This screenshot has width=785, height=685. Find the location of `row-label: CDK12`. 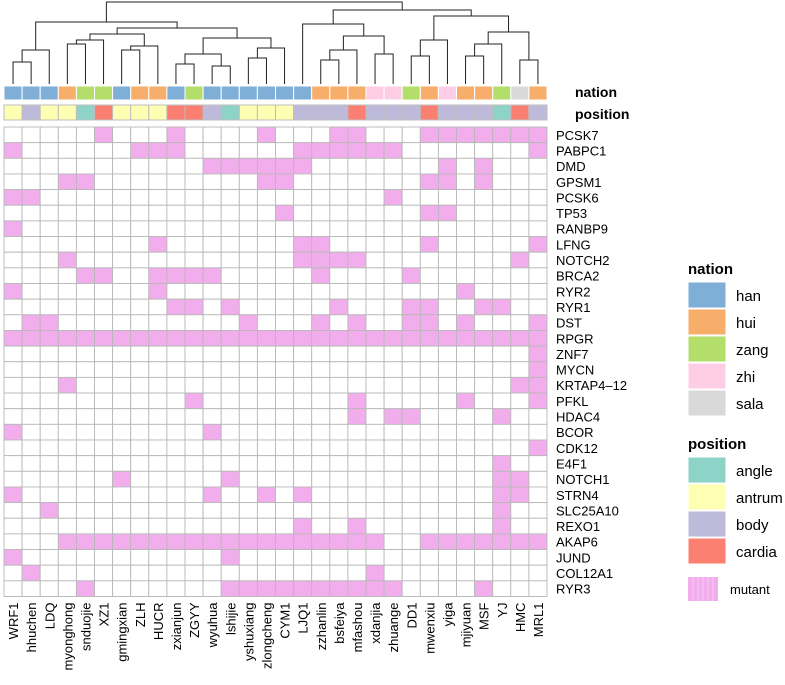

row-label: CDK12 is located at coordinates (577, 448).